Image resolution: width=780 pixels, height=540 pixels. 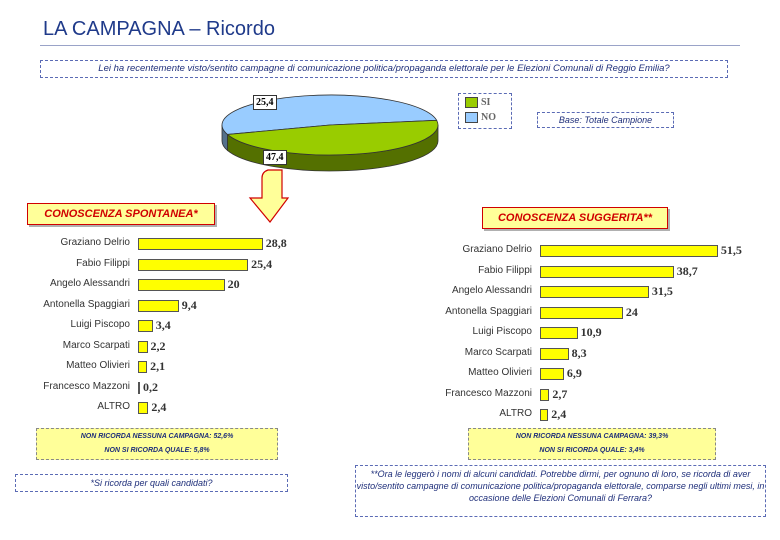 I want to click on suggested-value-label: 24, so click(x=631, y=311).